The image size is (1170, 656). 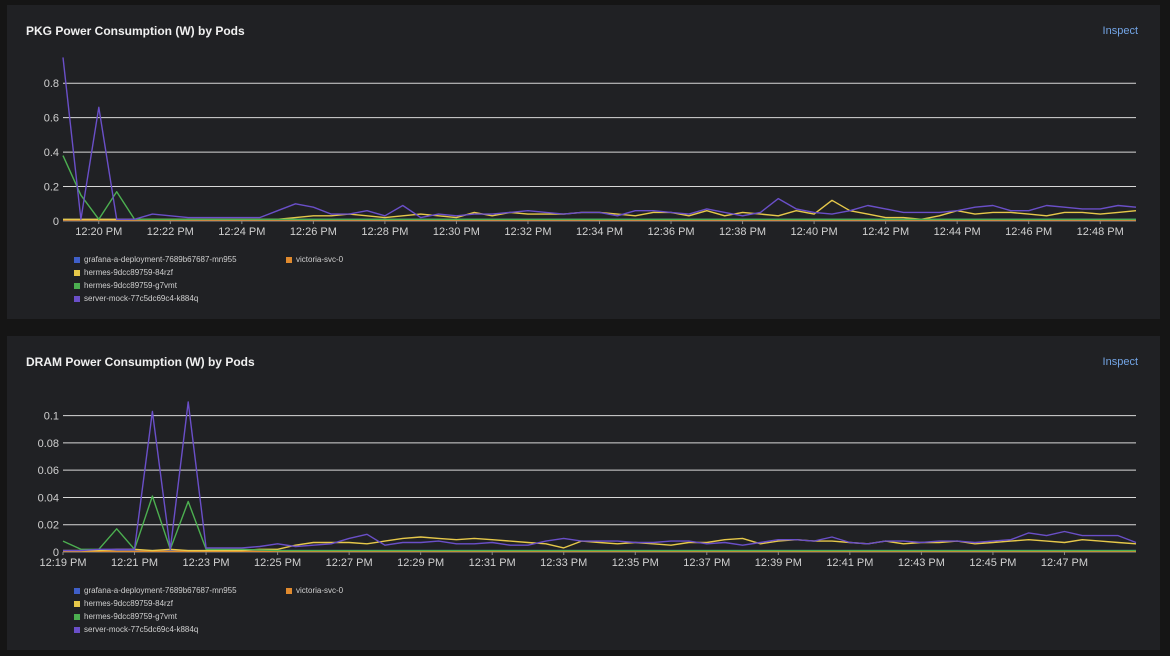 I want to click on x-tick-label: 12:24 PM, so click(x=241, y=232).